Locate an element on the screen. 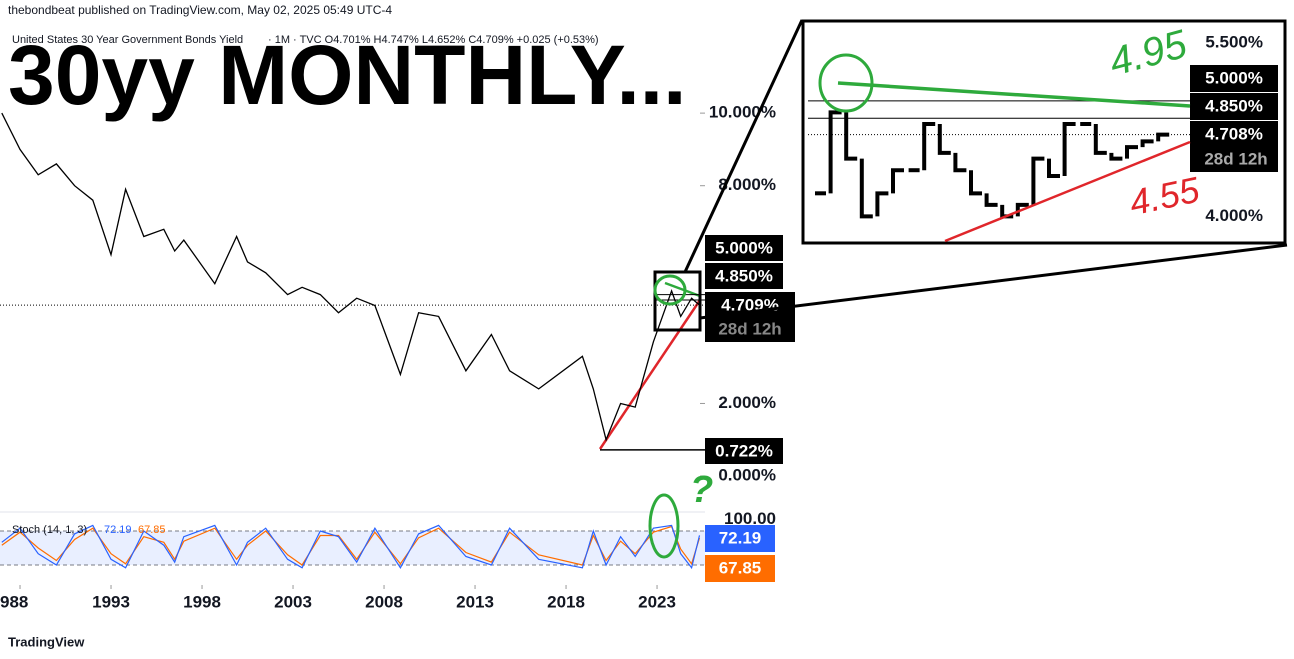 The width and height of the screenshot is (1294, 659). stoch-band is located at coordinates (352, 548).